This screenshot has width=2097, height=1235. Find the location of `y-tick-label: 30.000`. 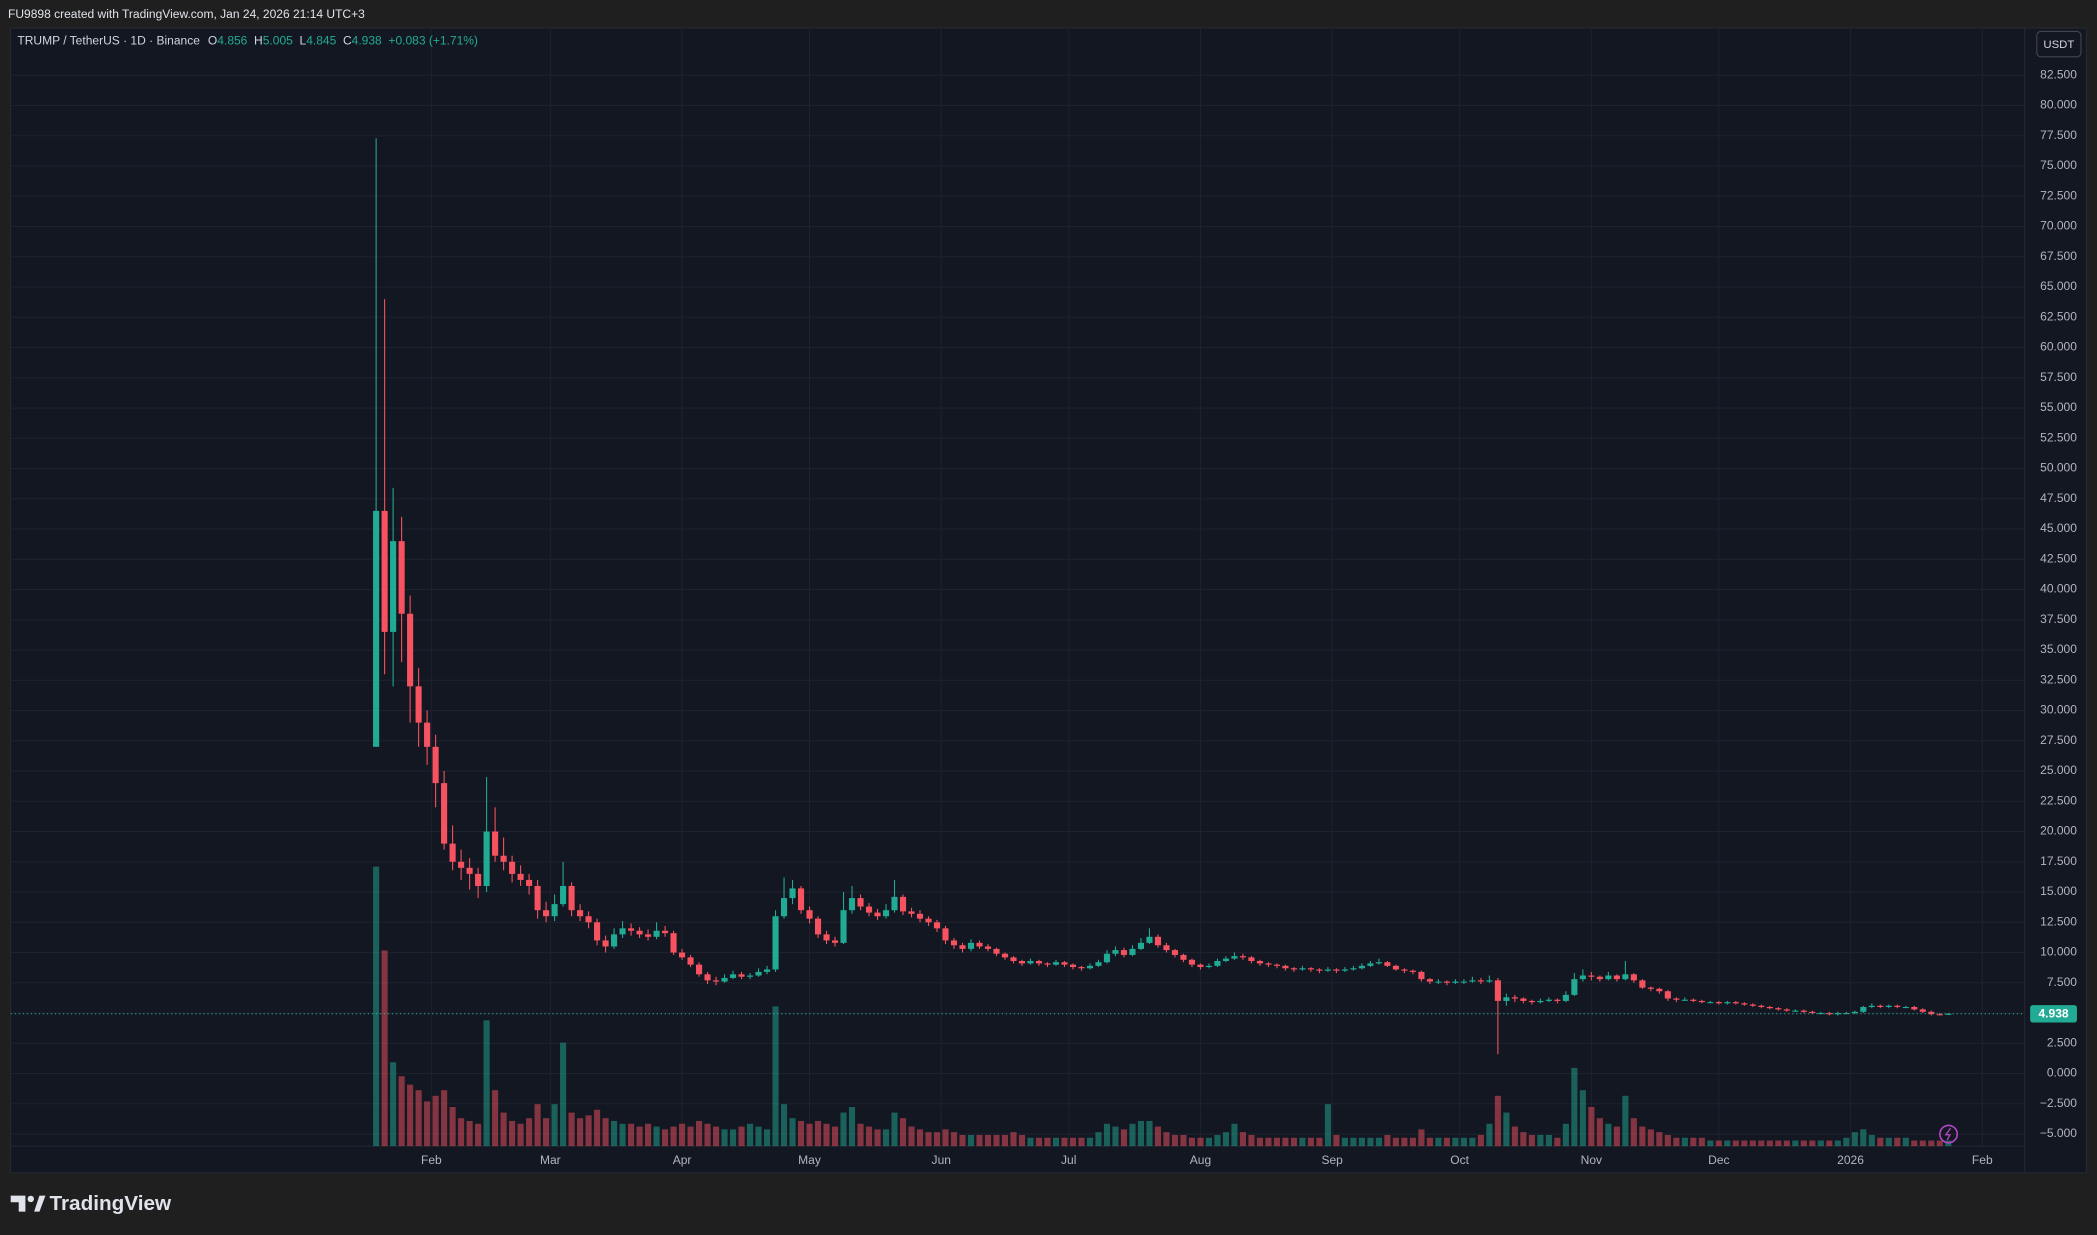

y-tick-label: 30.000 is located at coordinates (2058, 710).